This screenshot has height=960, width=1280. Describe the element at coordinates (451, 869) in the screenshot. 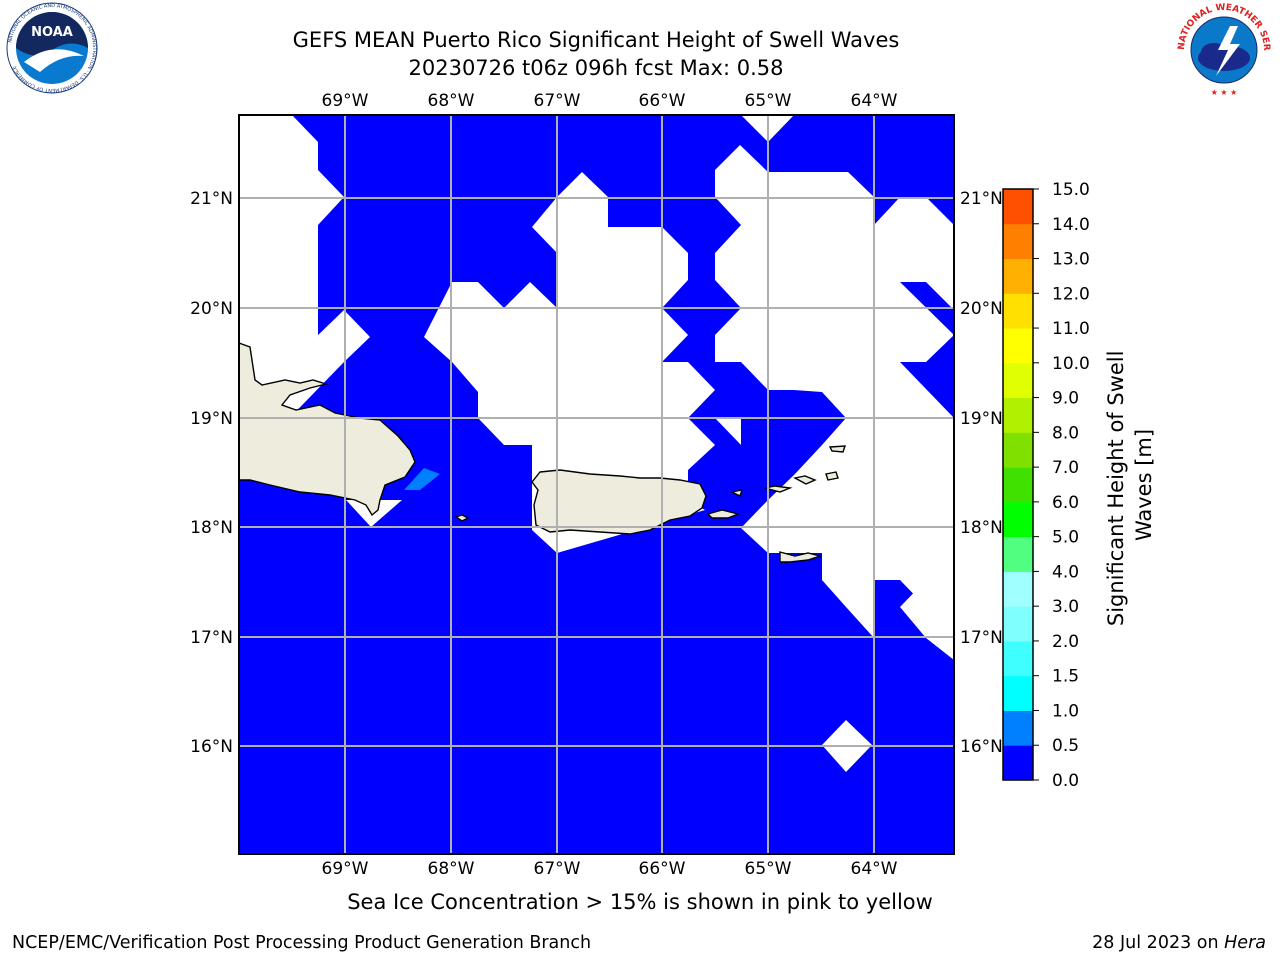

I see `lon-label-bottom: 68°W` at that location.